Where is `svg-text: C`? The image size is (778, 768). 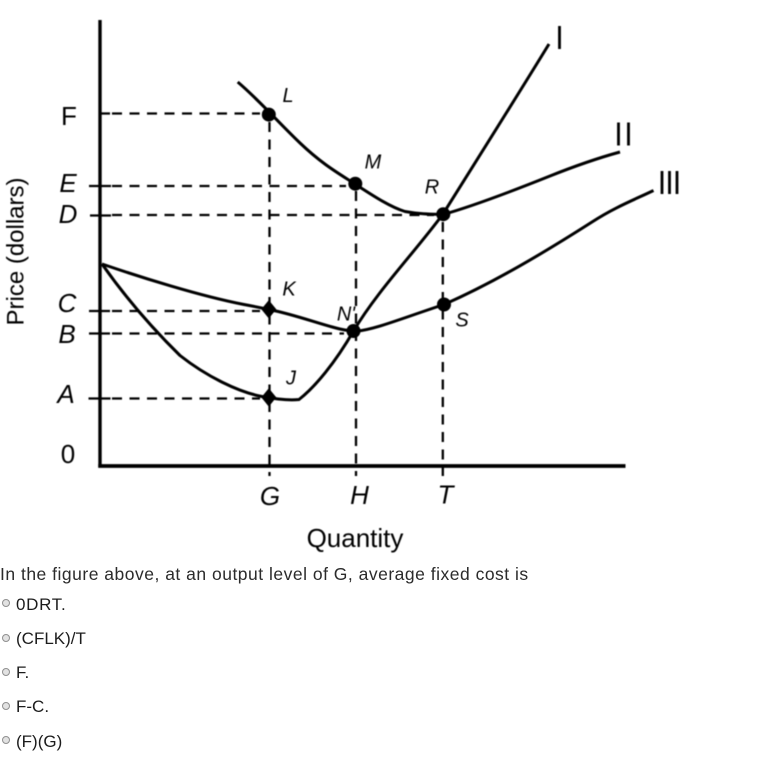
svg-text: C is located at coordinates (67, 303).